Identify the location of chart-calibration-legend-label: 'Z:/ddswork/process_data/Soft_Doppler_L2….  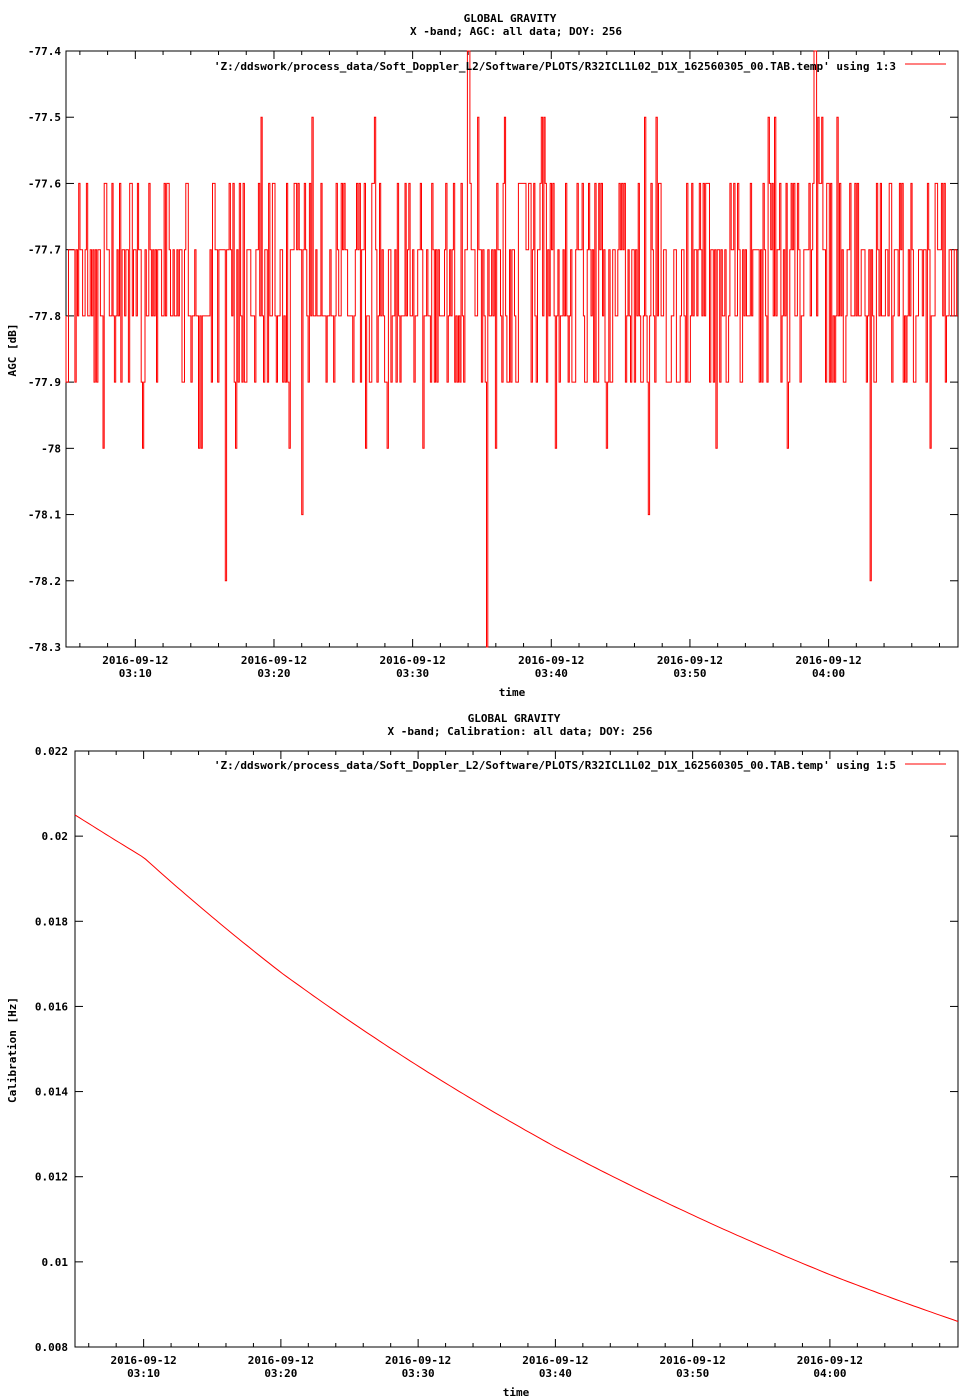
(555, 765).